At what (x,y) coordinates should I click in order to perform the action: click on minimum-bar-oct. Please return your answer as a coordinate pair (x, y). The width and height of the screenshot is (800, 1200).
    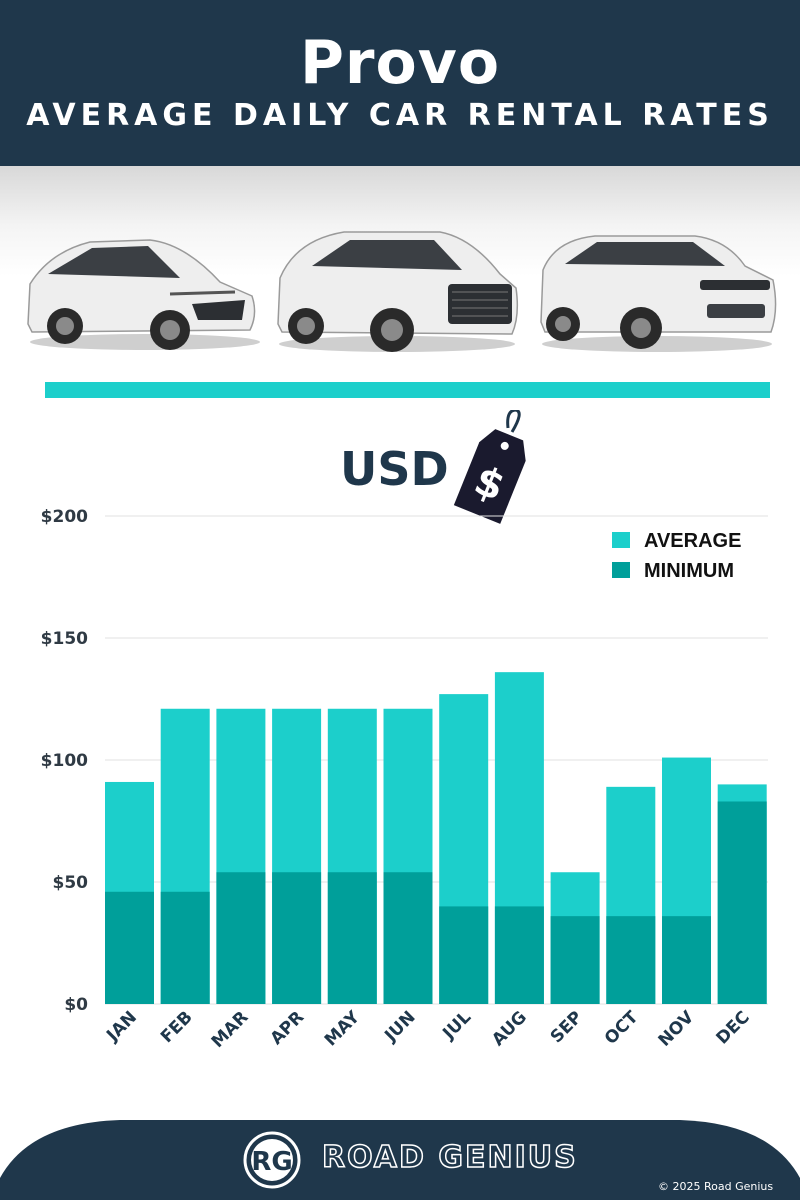
    Looking at the image, I should click on (631, 960).